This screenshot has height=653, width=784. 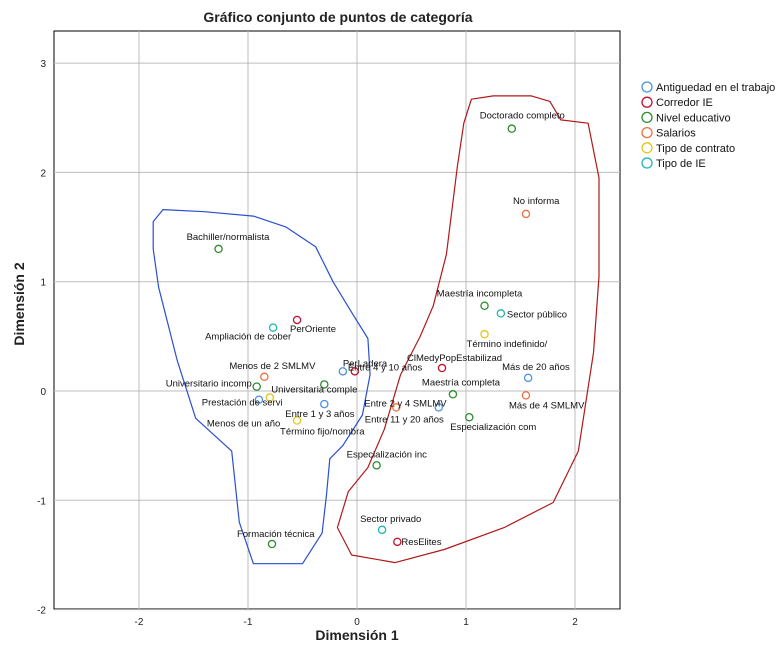 What do you see at coordinates (421, 542) in the screenshot?
I see `point-label: ResElites` at bounding box center [421, 542].